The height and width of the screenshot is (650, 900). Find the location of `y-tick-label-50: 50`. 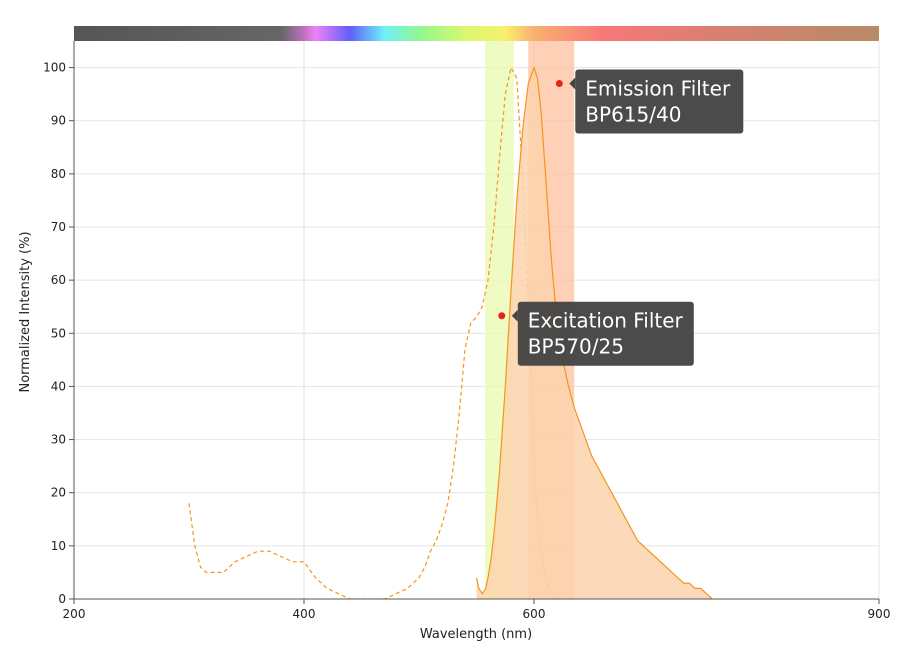

y-tick-label-50: 50 is located at coordinates (58, 333).